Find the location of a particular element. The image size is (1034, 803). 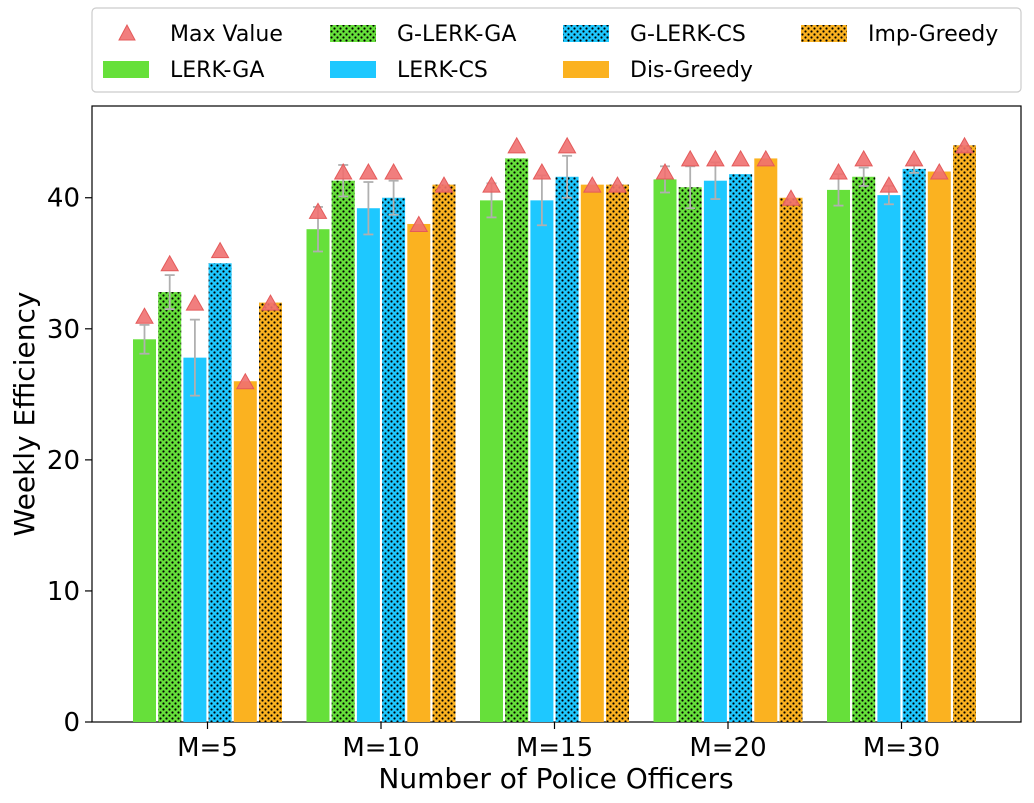

y-tick-label: 10 is located at coordinates (63, 592).